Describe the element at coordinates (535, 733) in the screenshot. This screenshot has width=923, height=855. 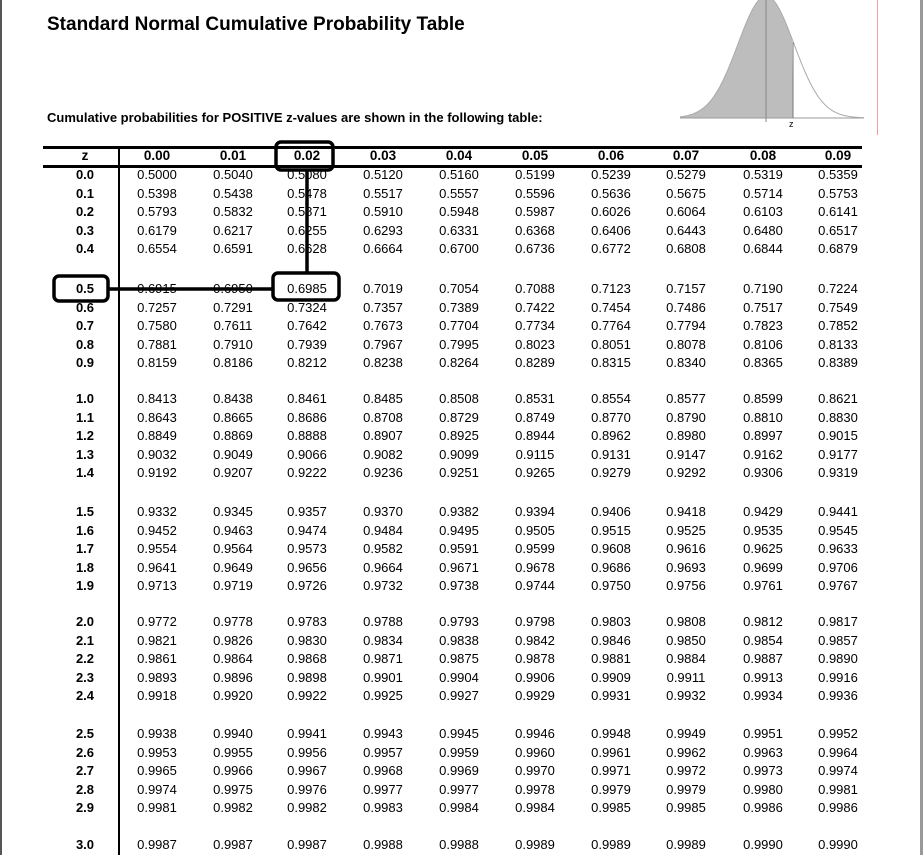
I see `probability-cell: 0.9946` at that location.